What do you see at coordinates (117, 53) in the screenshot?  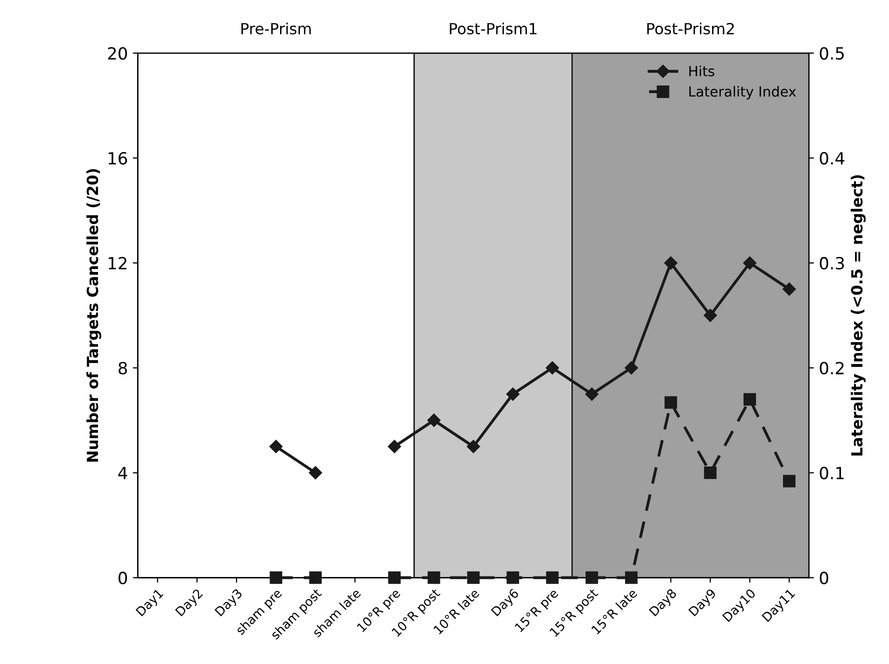 I see `y-tick-label: 20` at bounding box center [117, 53].